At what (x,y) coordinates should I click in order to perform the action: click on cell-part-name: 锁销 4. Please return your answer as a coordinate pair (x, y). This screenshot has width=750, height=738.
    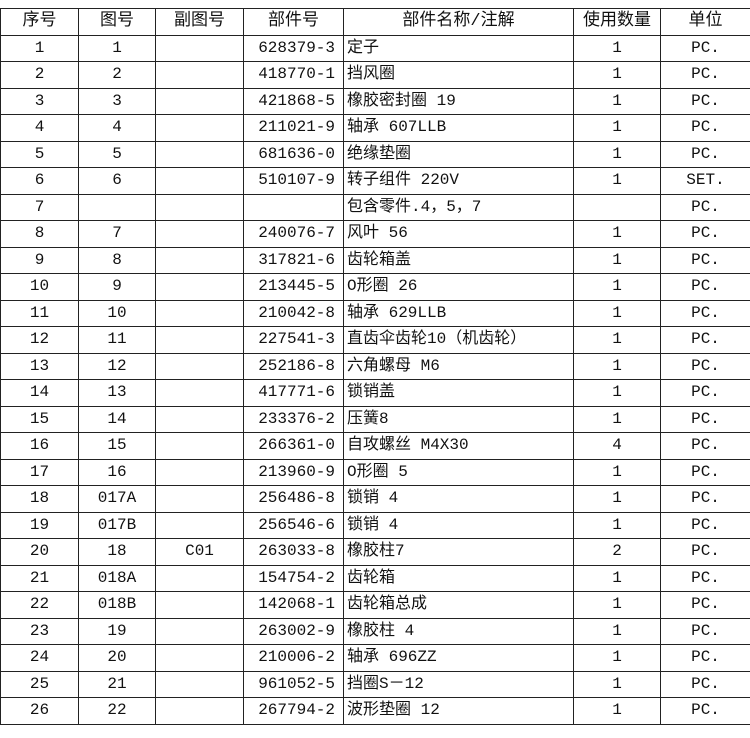
    Looking at the image, I should click on (458, 499).